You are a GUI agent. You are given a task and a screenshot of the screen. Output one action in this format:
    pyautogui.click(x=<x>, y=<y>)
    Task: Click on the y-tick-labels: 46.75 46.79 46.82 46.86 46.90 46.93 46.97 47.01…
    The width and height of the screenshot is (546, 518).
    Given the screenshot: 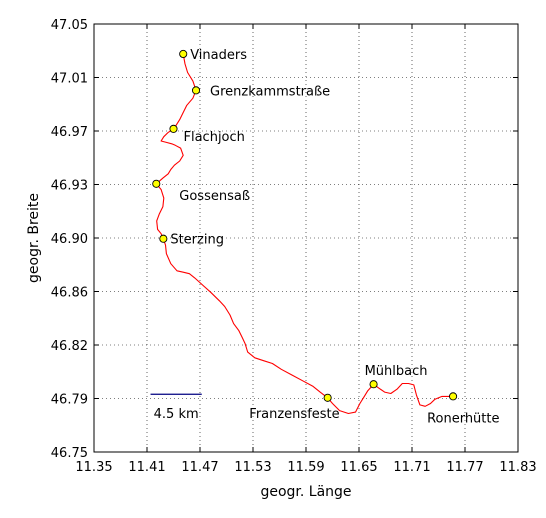 What is the action you would take?
    pyautogui.click(x=69, y=239)
    